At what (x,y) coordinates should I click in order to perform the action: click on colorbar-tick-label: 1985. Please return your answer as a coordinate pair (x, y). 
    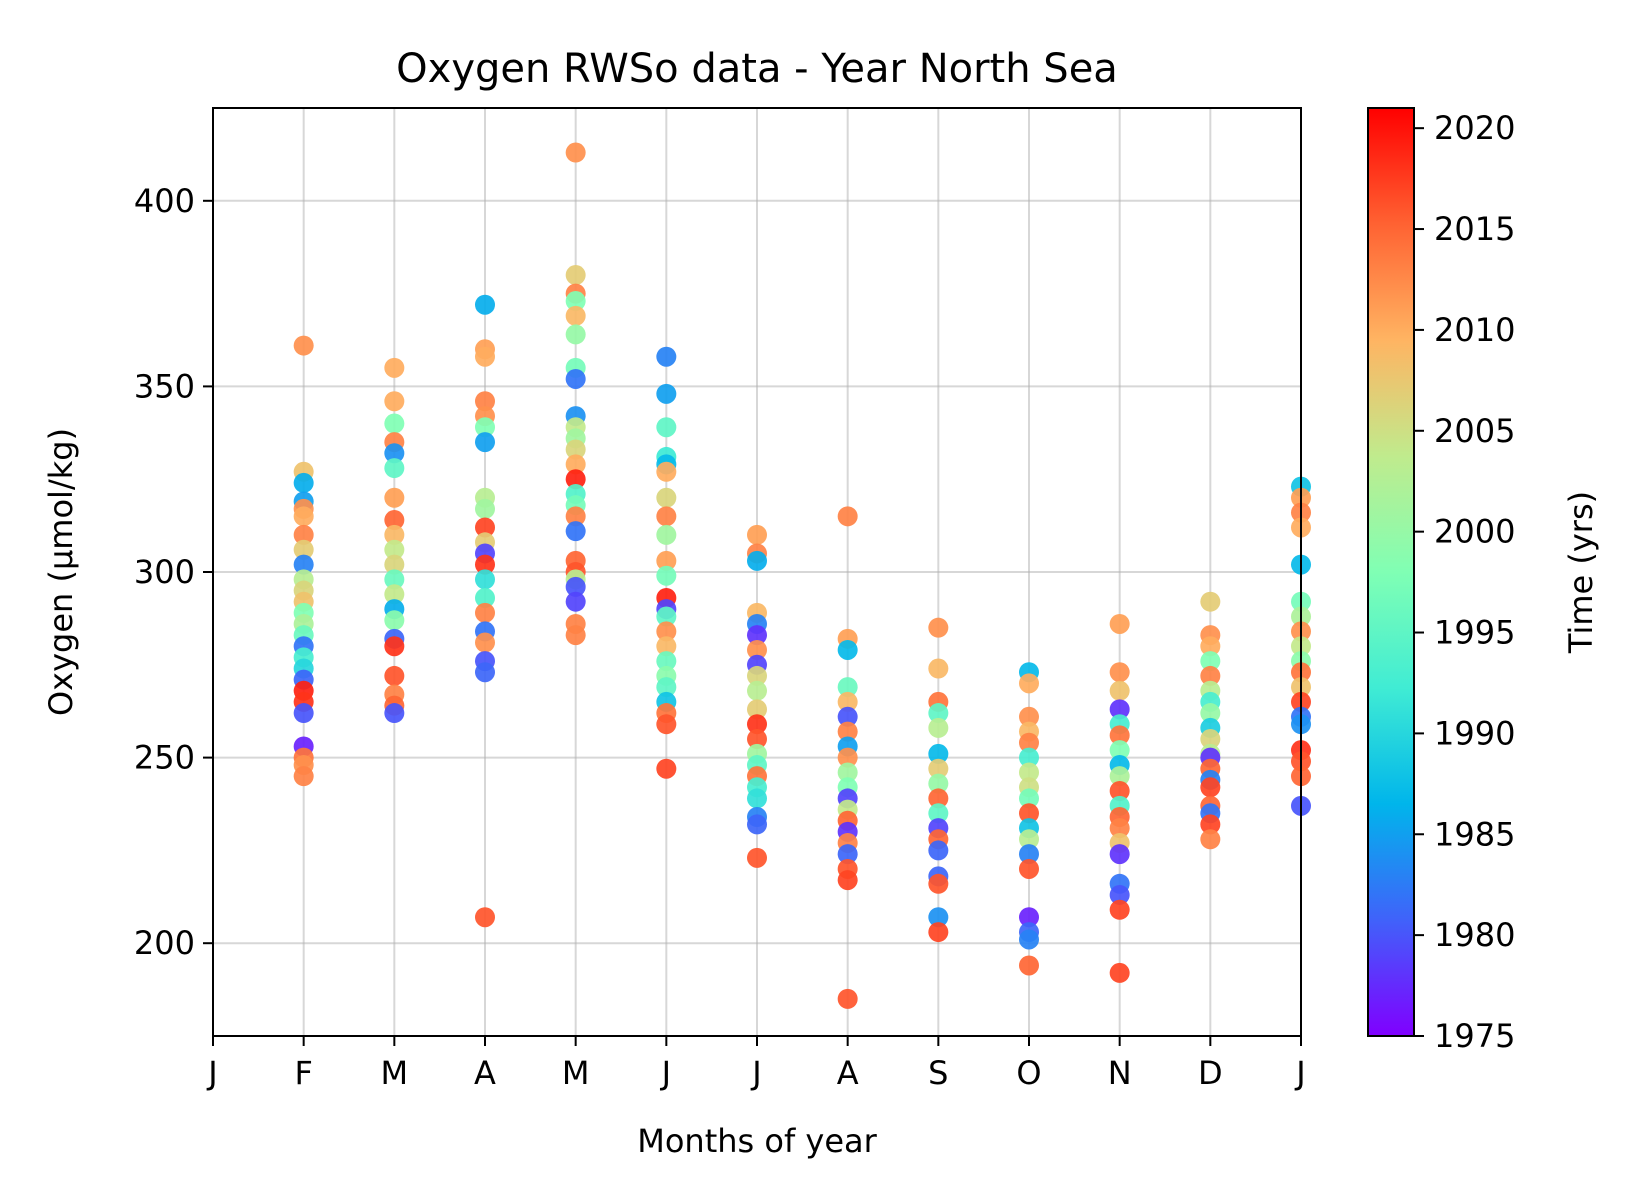
    Looking at the image, I should click on (1474, 834).